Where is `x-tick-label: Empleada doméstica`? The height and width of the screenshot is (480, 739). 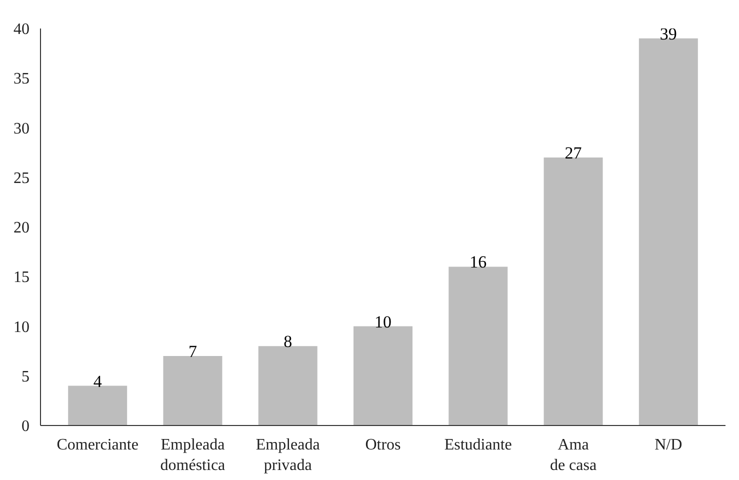
x-tick-label: Empleada doméstica is located at coordinates (193, 455).